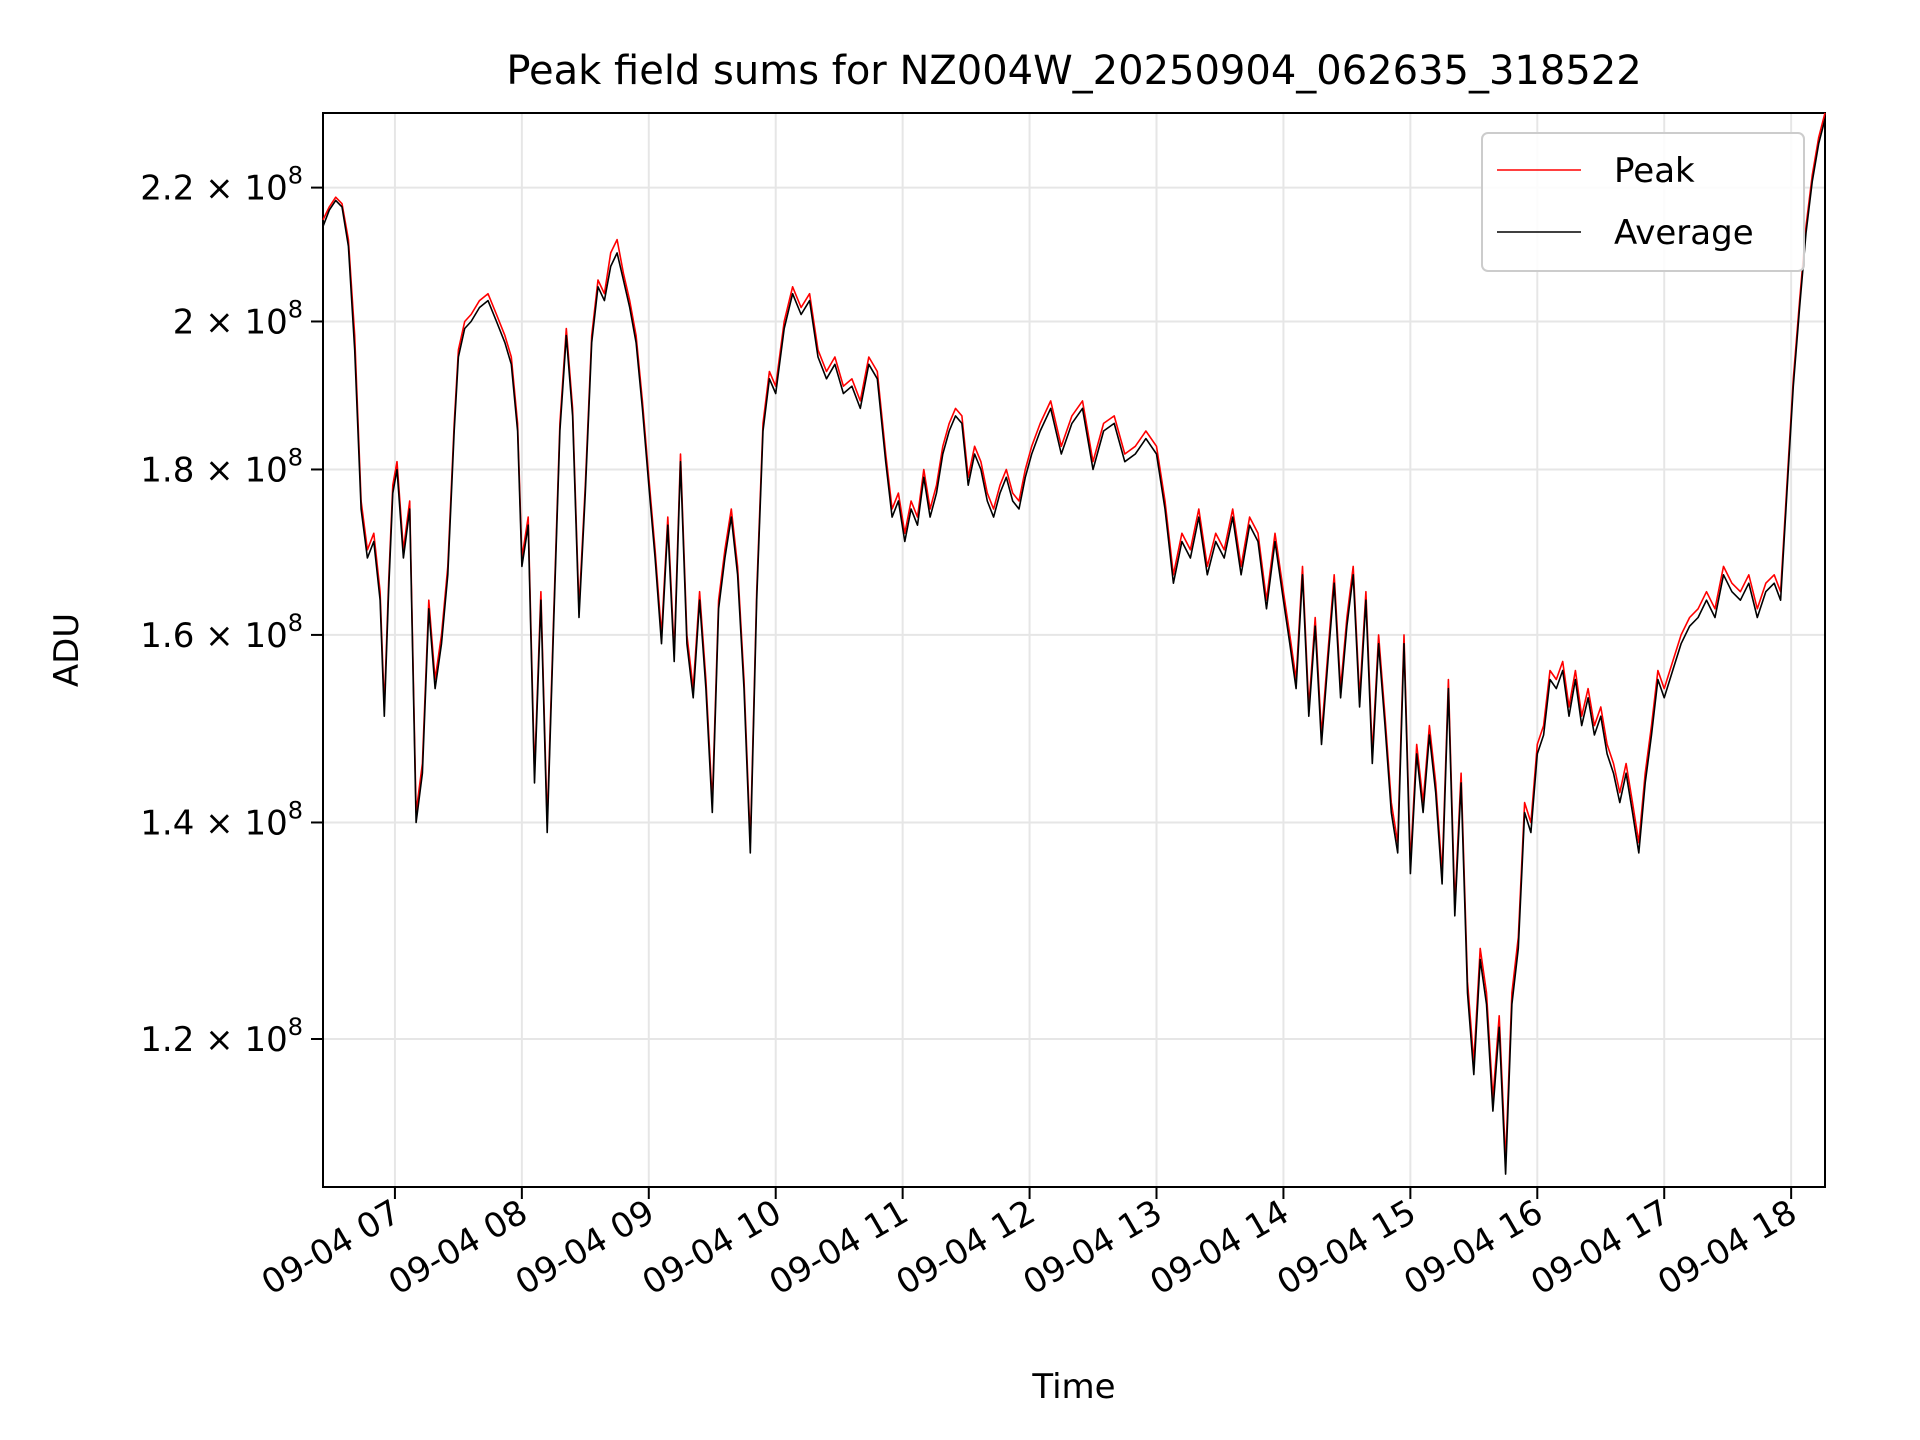 The width and height of the screenshot is (1920, 1440). What do you see at coordinates (1684, 233) in the screenshot?
I see `legend-label-average: Average` at bounding box center [1684, 233].